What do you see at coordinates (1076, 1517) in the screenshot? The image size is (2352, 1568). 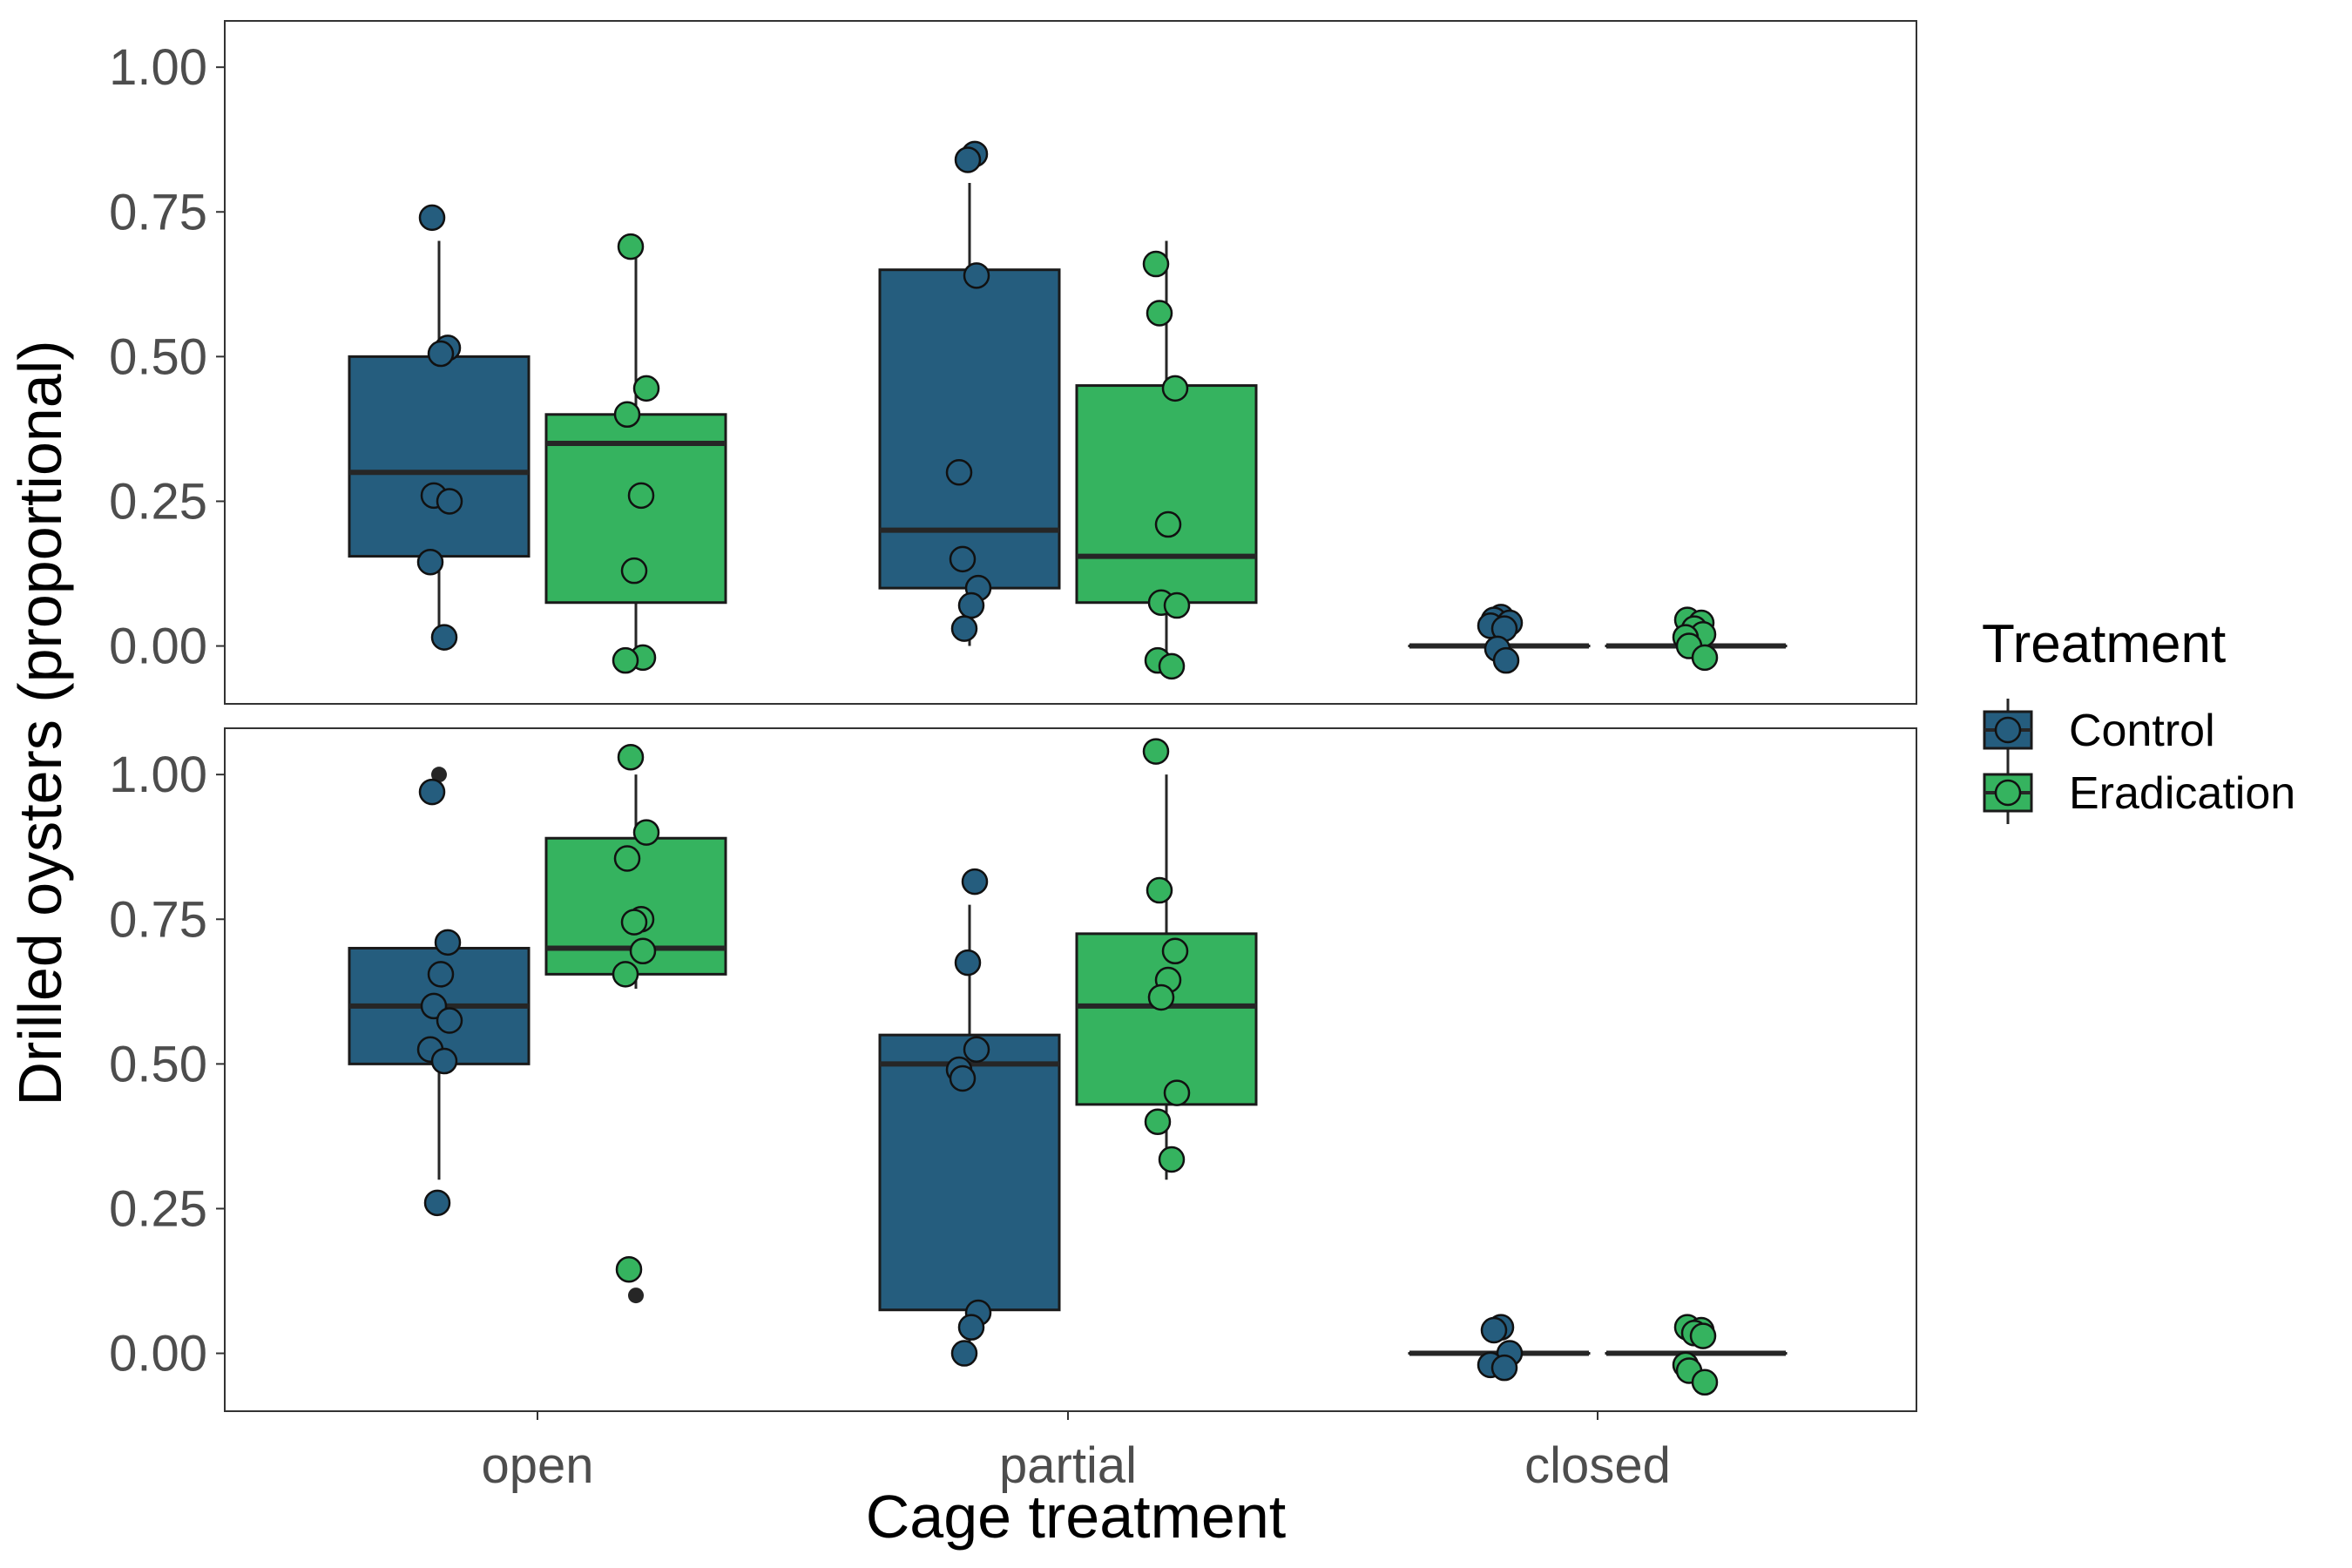 I see `x-axis-title: Cage treatment` at bounding box center [1076, 1517].